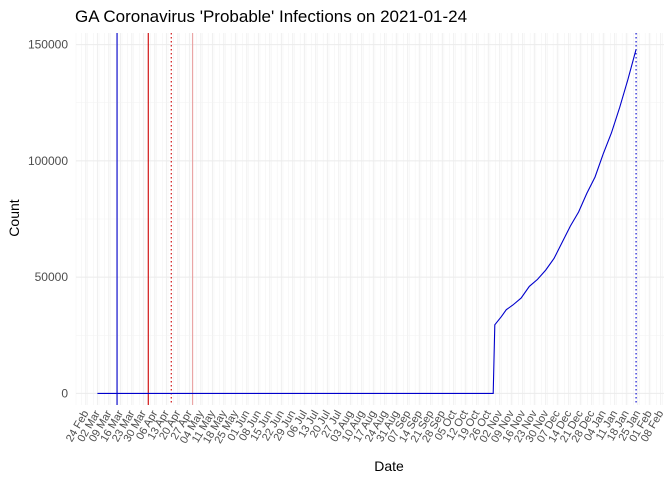  I want to click on y-tick-label: 150000, so click(48, 45).